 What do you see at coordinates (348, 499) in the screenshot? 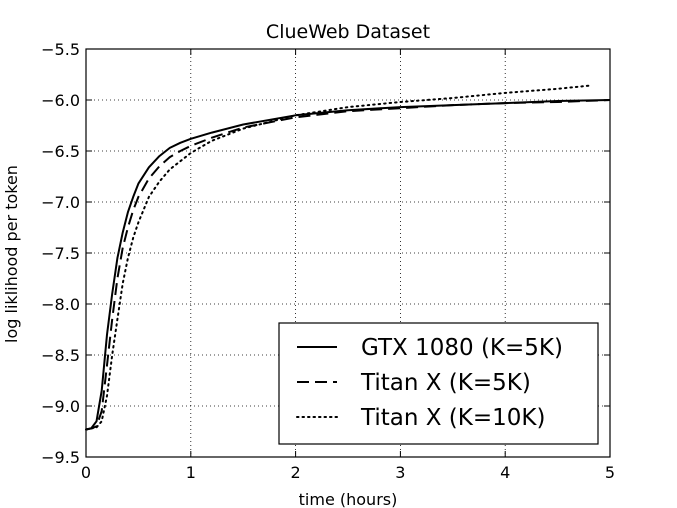
I see `x-axis-label: time (hours)` at bounding box center [348, 499].